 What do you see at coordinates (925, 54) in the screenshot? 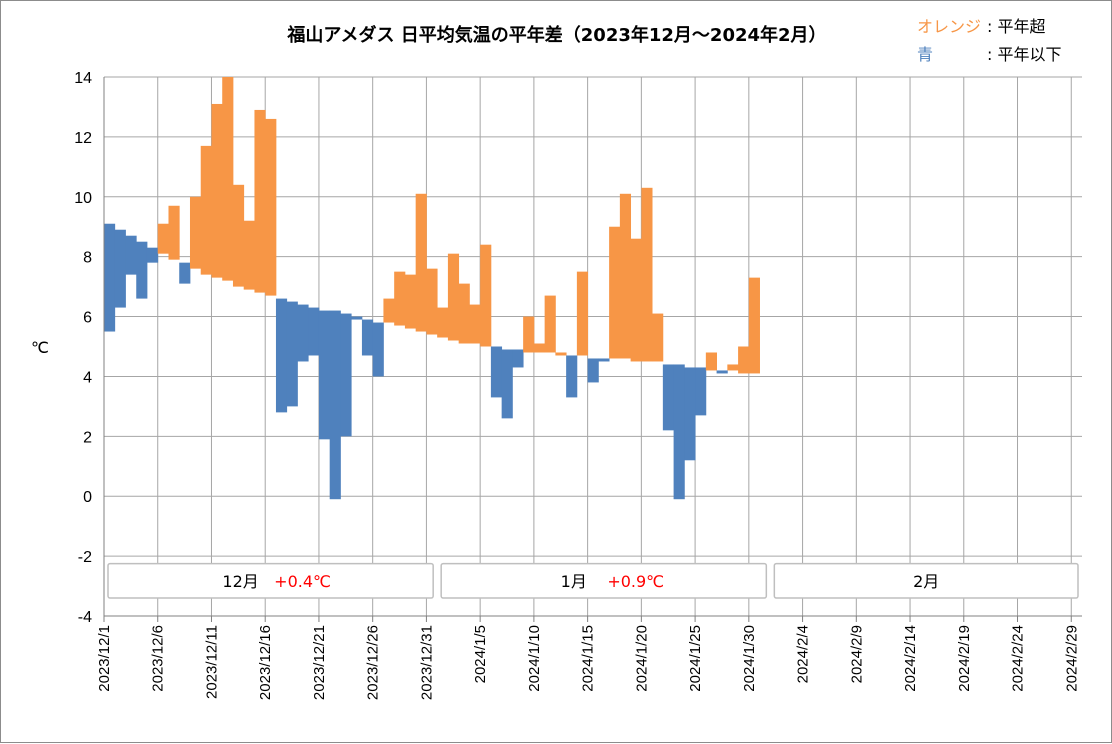
I see `legend-below-label: 青` at bounding box center [925, 54].